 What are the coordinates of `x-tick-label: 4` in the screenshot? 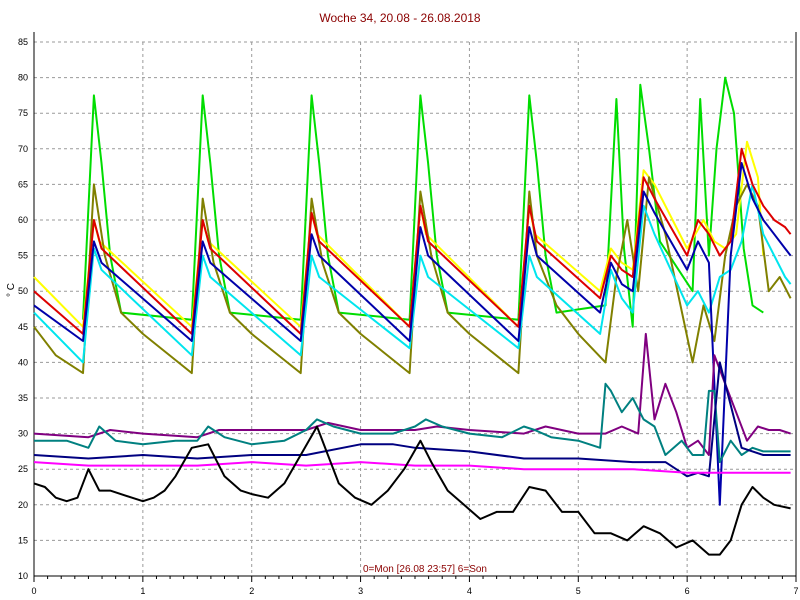 It's located at (469, 591).